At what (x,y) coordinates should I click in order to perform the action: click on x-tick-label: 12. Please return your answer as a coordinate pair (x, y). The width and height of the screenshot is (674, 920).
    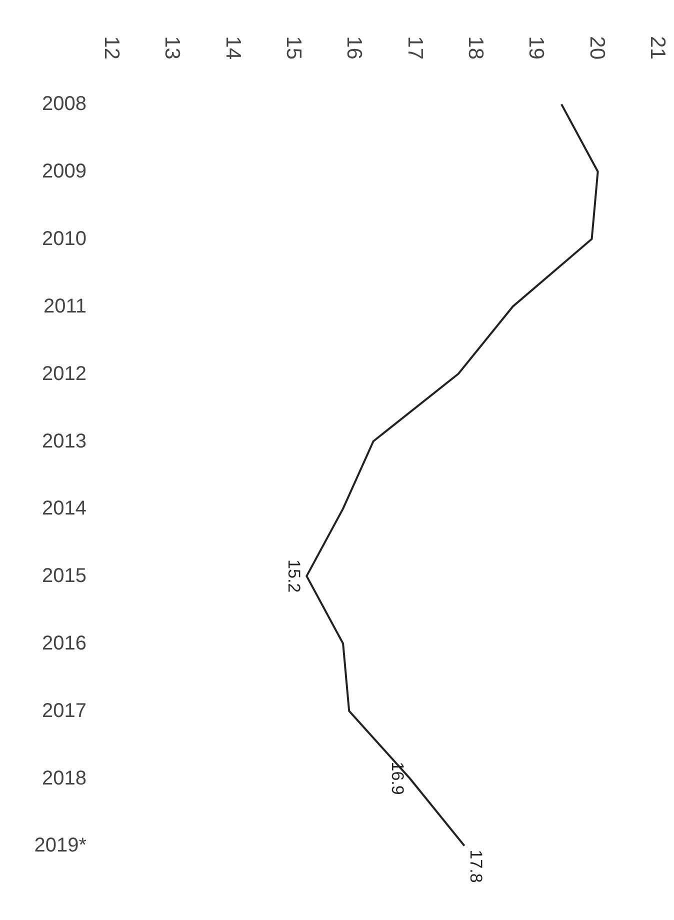
    Looking at the image, I should click on (111, 48).